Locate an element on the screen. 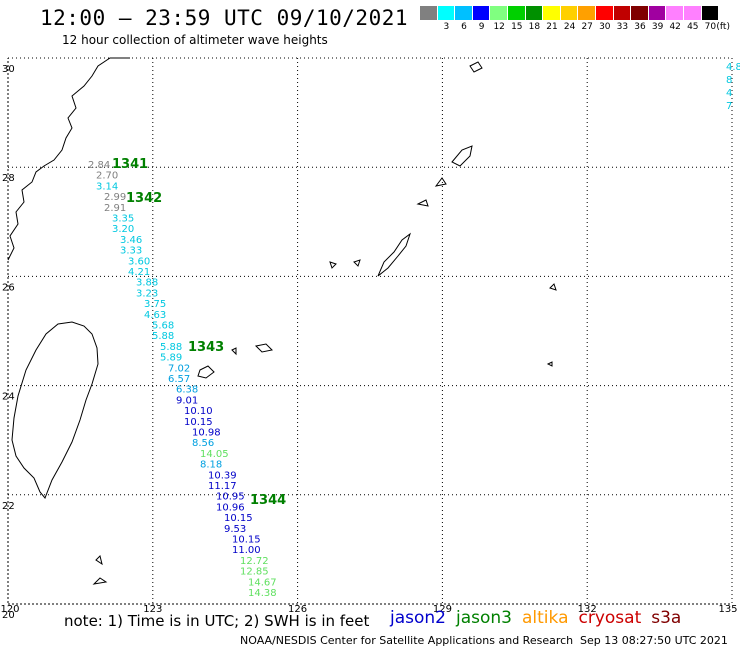 This screenshot has height=650, width=740. legend-label: 45 is located at coordinates (693, 27).